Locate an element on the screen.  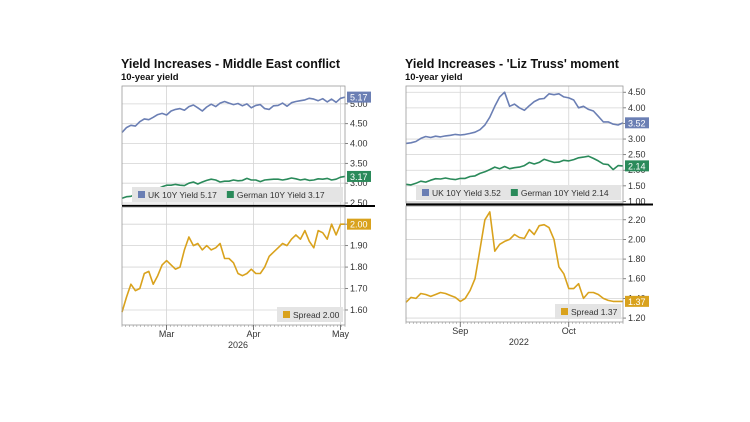
right-top-pane-ytick-label: 3.00 is located at coordinates (637, 139).